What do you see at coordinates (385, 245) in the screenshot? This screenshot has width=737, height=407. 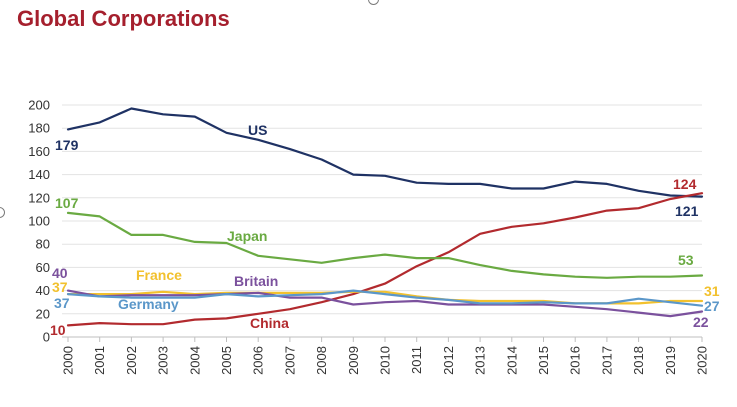 I see `series-line-japan` at bounding box center [385, 245].